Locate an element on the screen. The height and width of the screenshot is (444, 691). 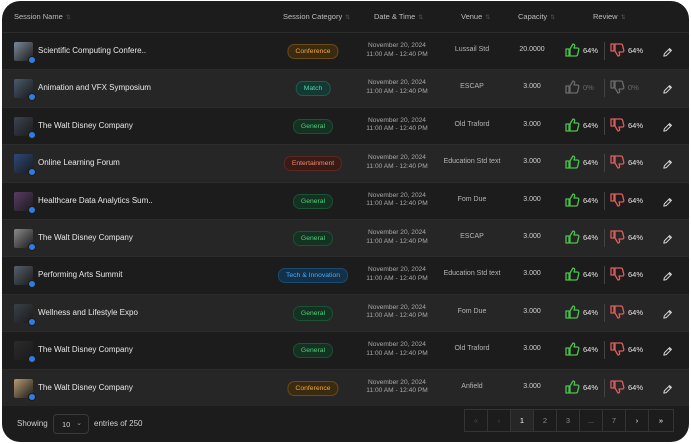
col-capacity: Capacity ⇅ is located at coordinates (537, 16).